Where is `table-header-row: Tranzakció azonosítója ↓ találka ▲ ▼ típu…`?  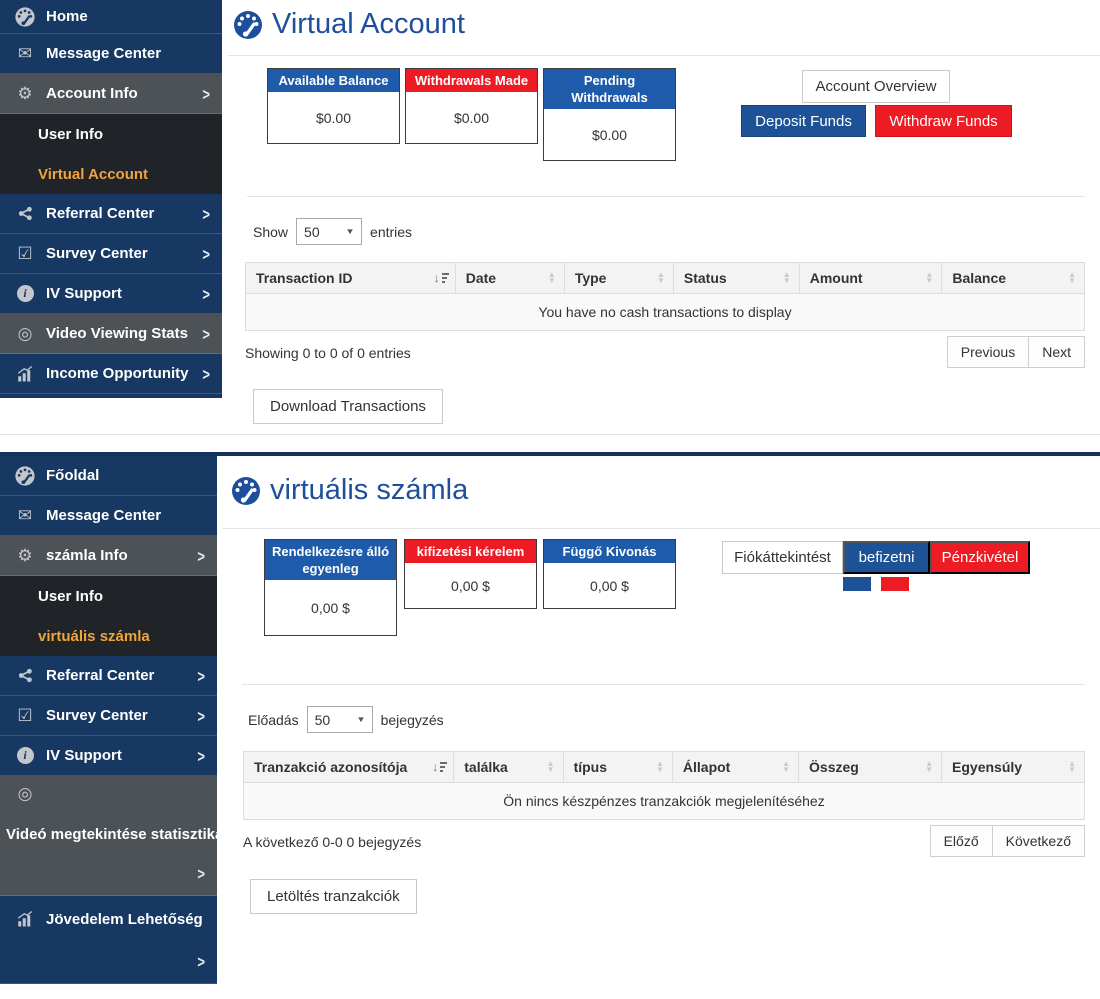 table-header-row: Tranzakció azonosítója ↓ találka ▲ ▼ típu… is located at coordinates (663, 767).